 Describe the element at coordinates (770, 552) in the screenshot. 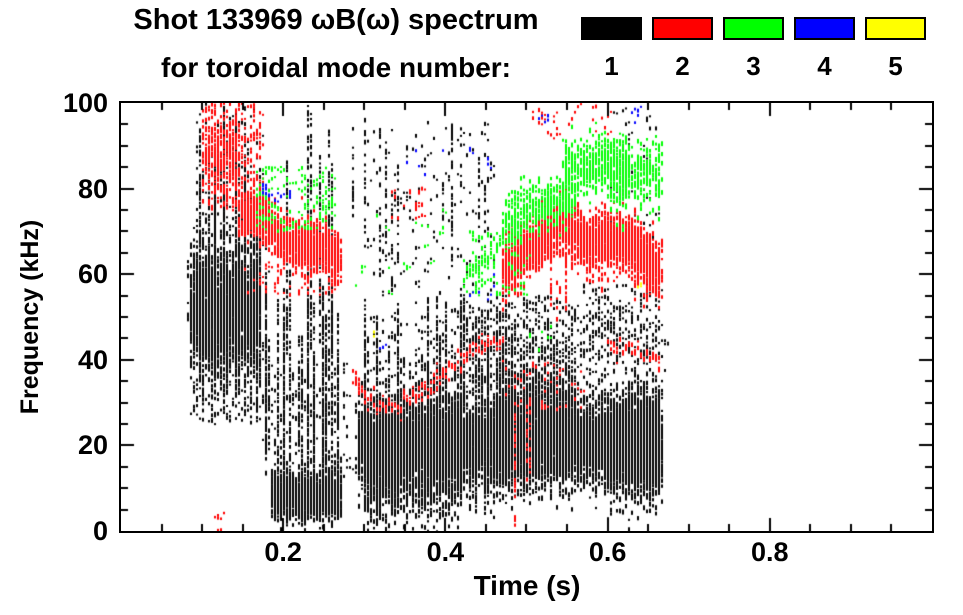

I see `x-tick-label-0.8: 0.8` at that location.